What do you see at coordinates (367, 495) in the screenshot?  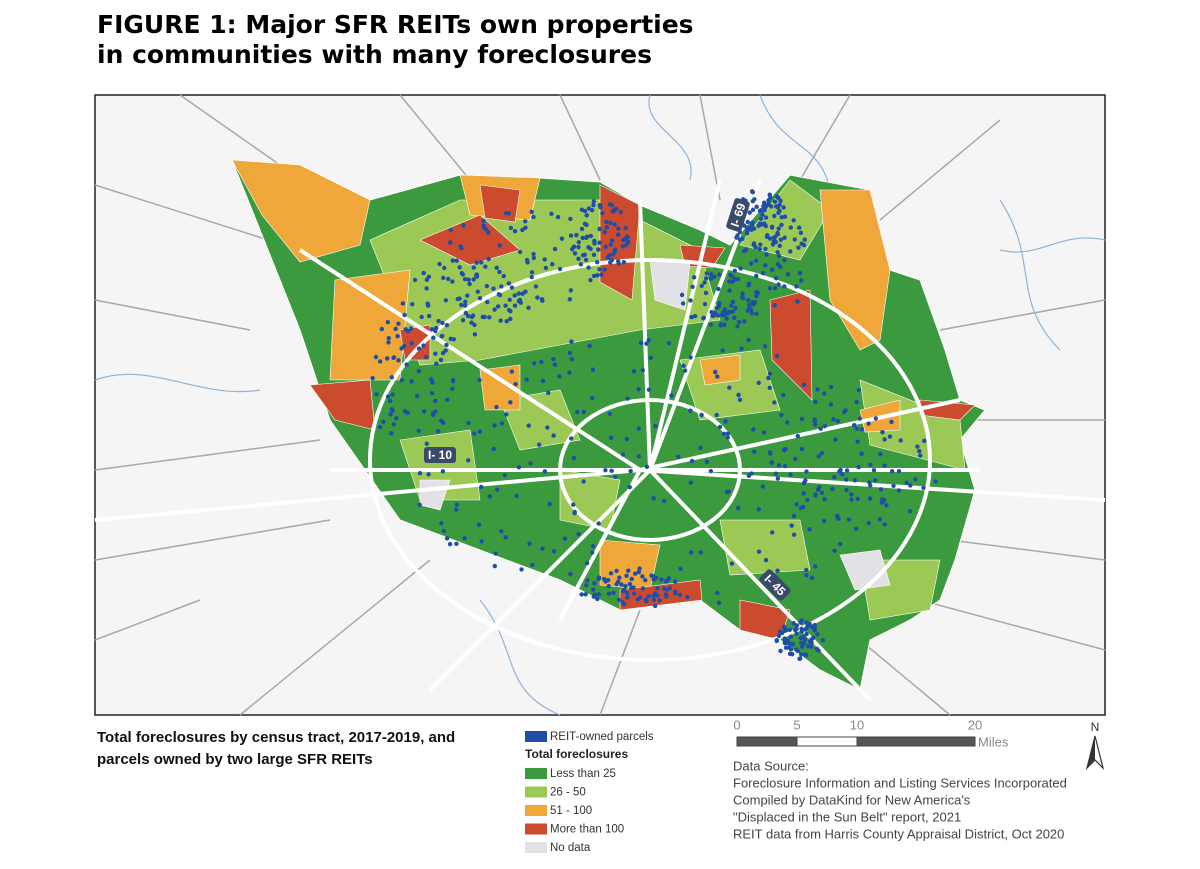 I see `highway` at bounding box center [367, 495].